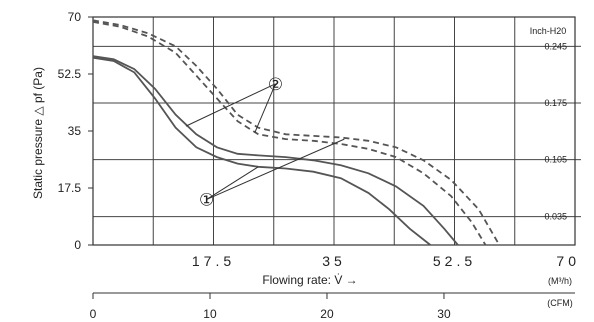 The height and width of the screenshot is (322, 594). What do you see at coordinates (555, 217) in the screenshot?
I see `y2-tick-label: 0.035` at bounding box center [555, 217].